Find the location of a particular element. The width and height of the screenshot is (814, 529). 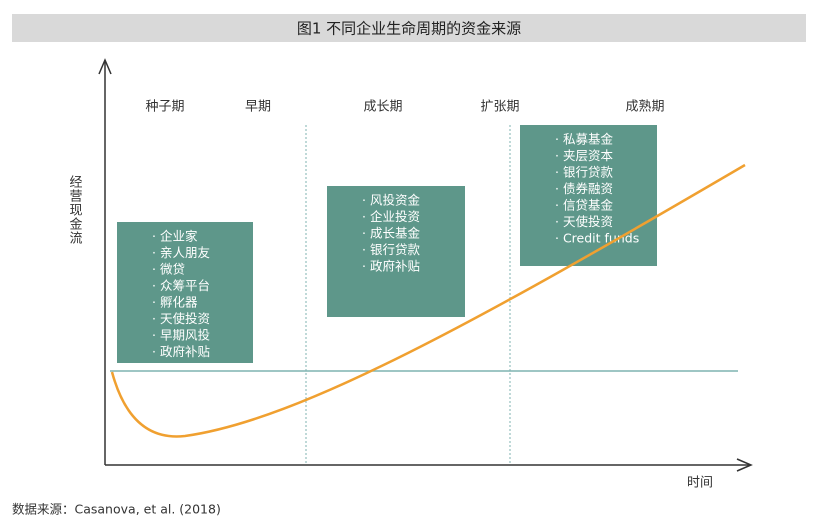

box-item: · 微贷 is located at coordinates (168, 269).